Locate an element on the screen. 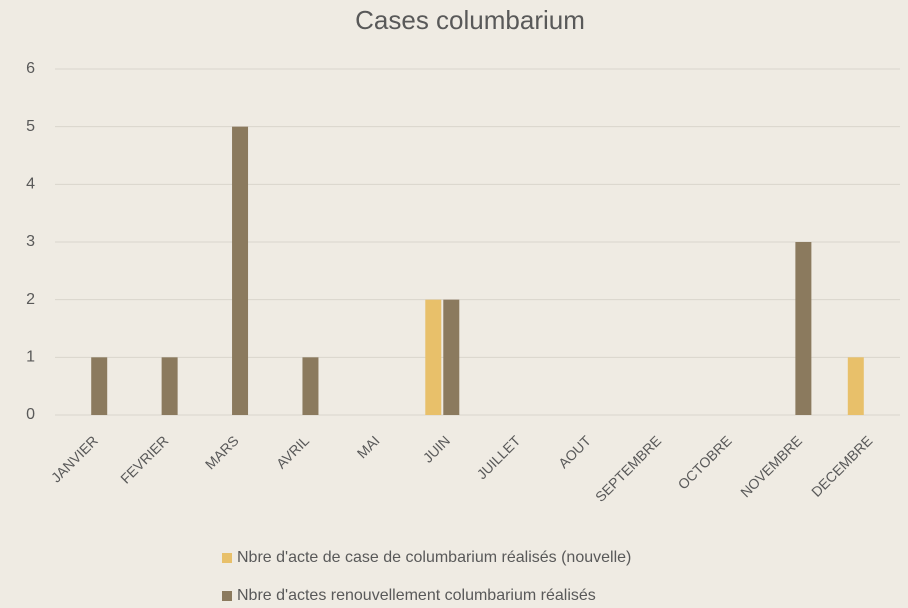  chart-title: Cases columbarium is located at coordinates (470, 20).